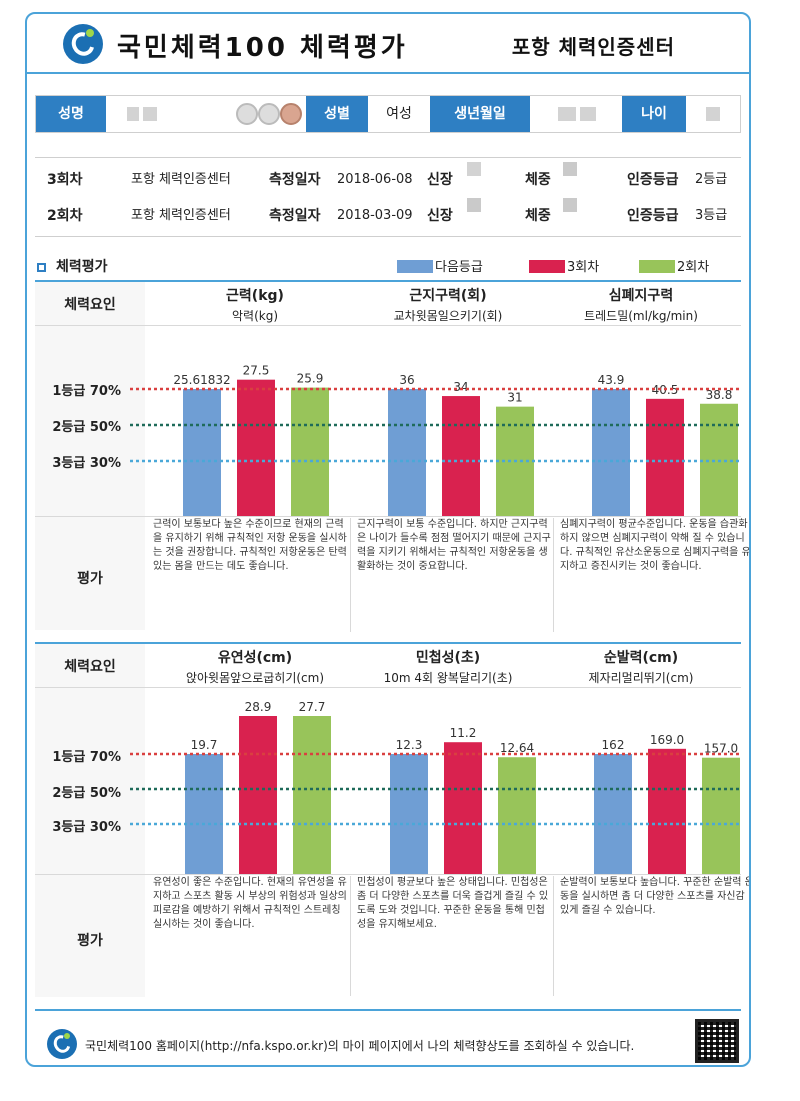  What do you see at coordinates (711, 179) in the screenshot?
I see `record-grade: 2등급` at bounding box center [711, 179].